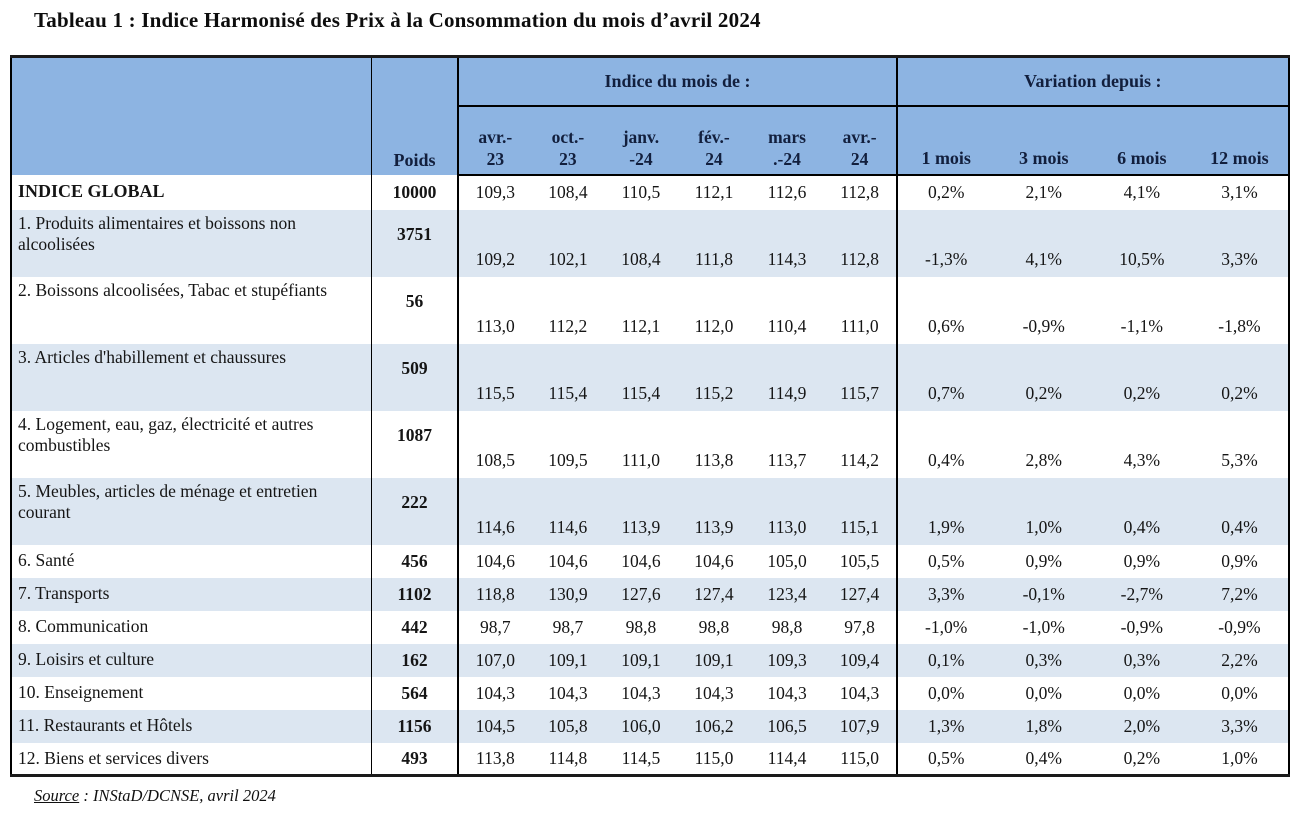 Image resolution: width=1292 pixels, height=818 pixels. What do you see at coordinates (1092, 81) in the screenshot?
I see `header-group-variation: Variation depuis :` at bounding box center [1092, 81].